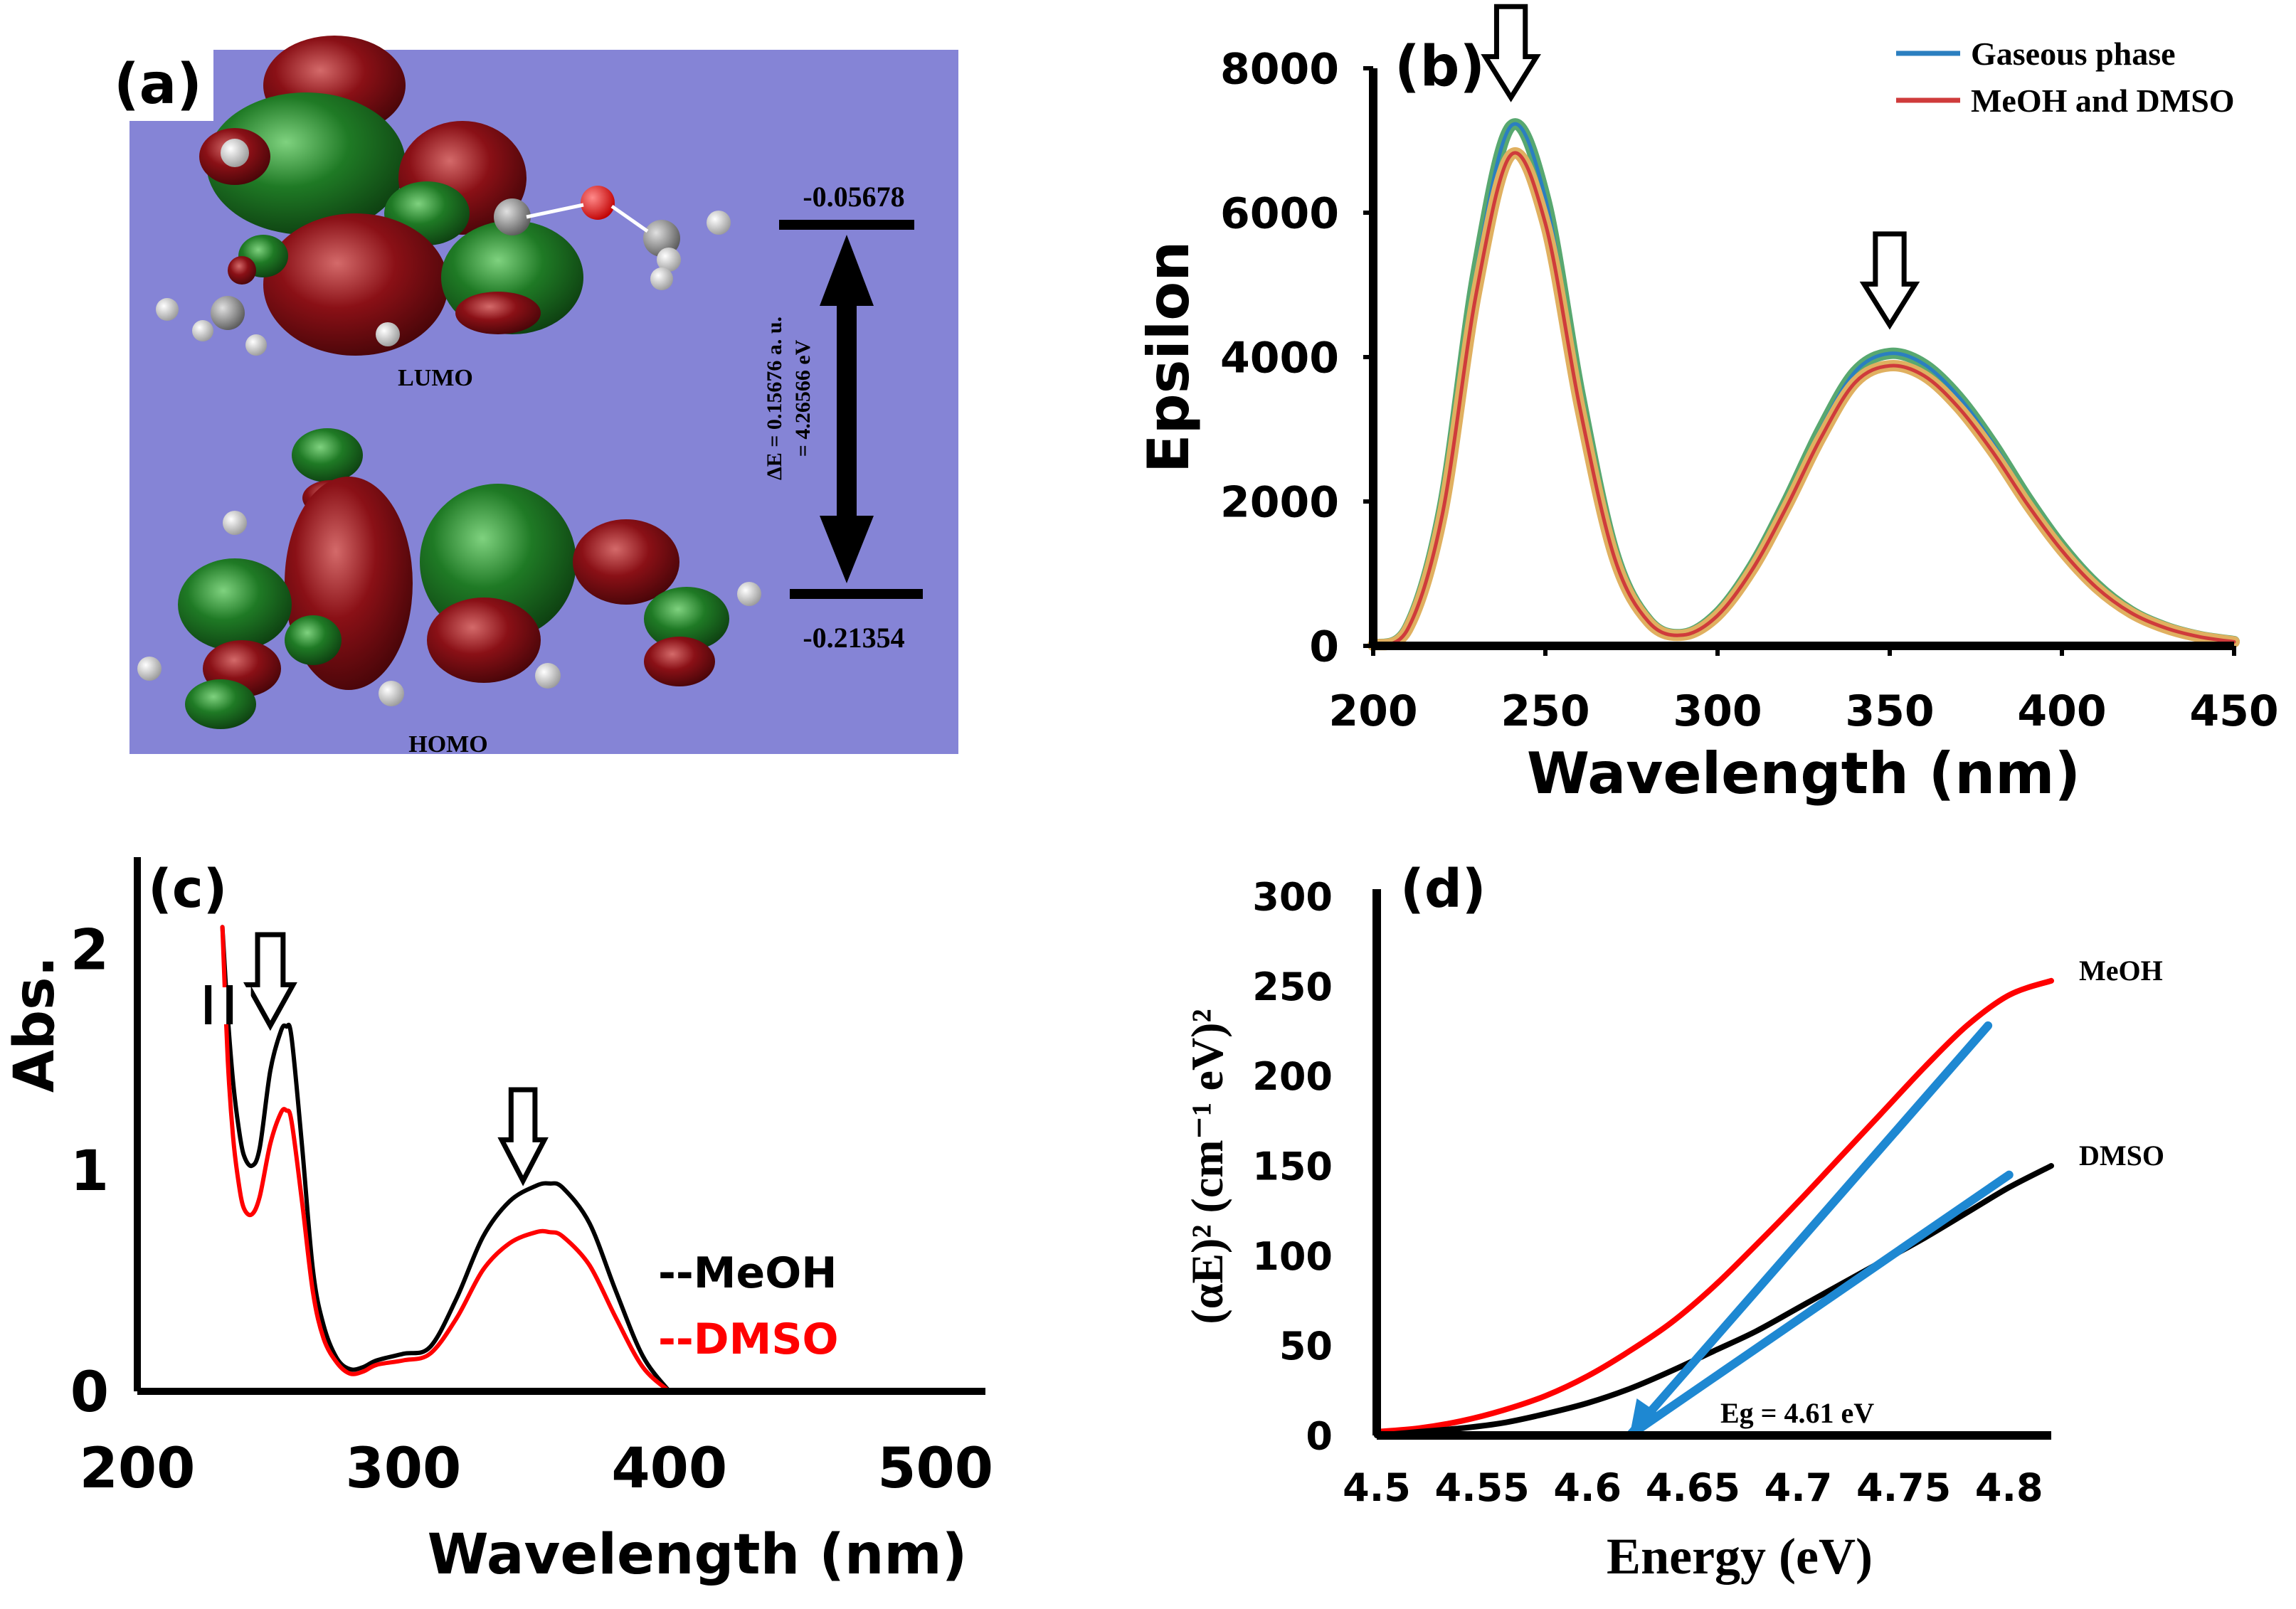  What do you see at coordinates (1279, 503) in the screenshot?
I see `y-tick-label: 2000` at bounding box center [1279, 503].